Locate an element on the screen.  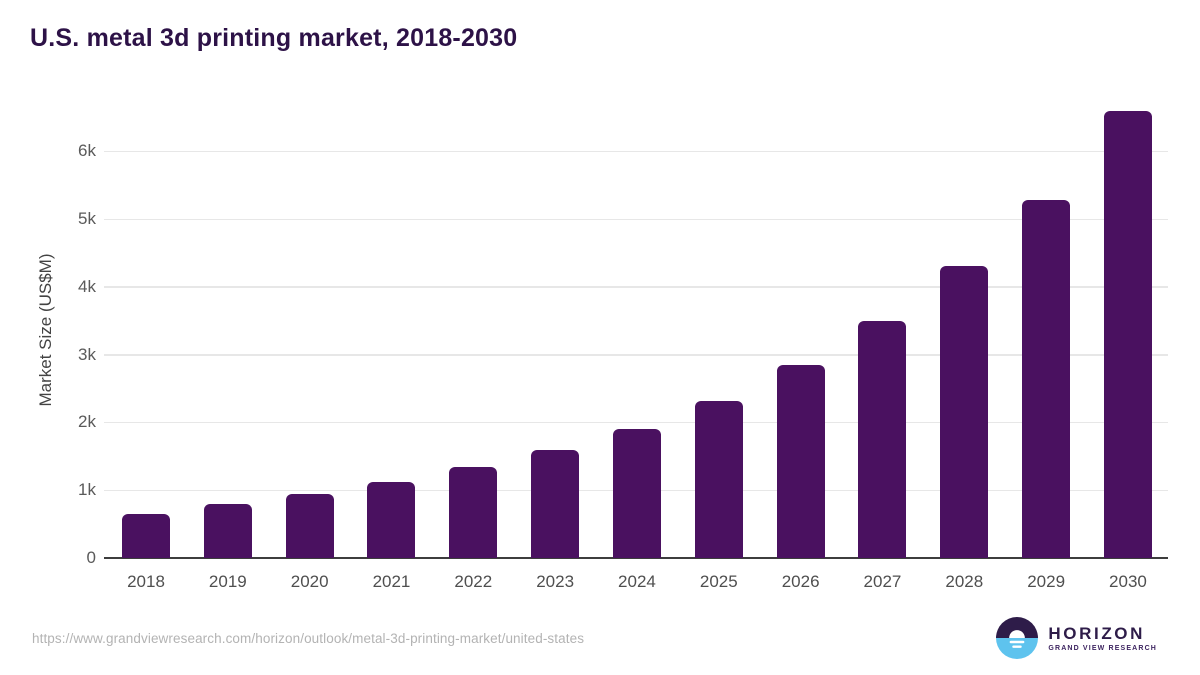
x-label-2025: 2025 is located at coordinates (718, 581).